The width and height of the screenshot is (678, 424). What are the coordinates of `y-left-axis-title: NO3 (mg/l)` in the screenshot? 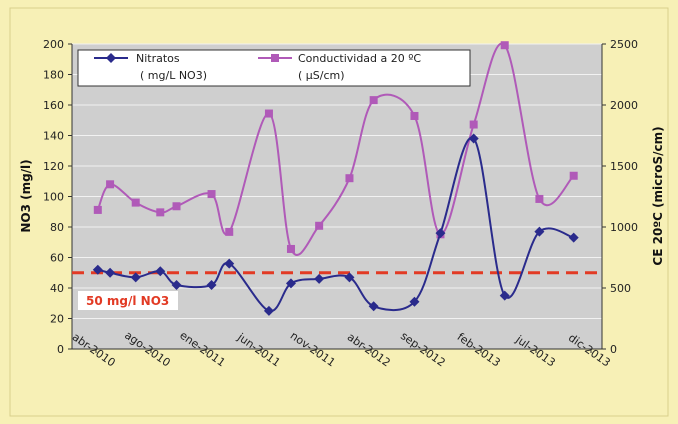 It's located at (26, 195).